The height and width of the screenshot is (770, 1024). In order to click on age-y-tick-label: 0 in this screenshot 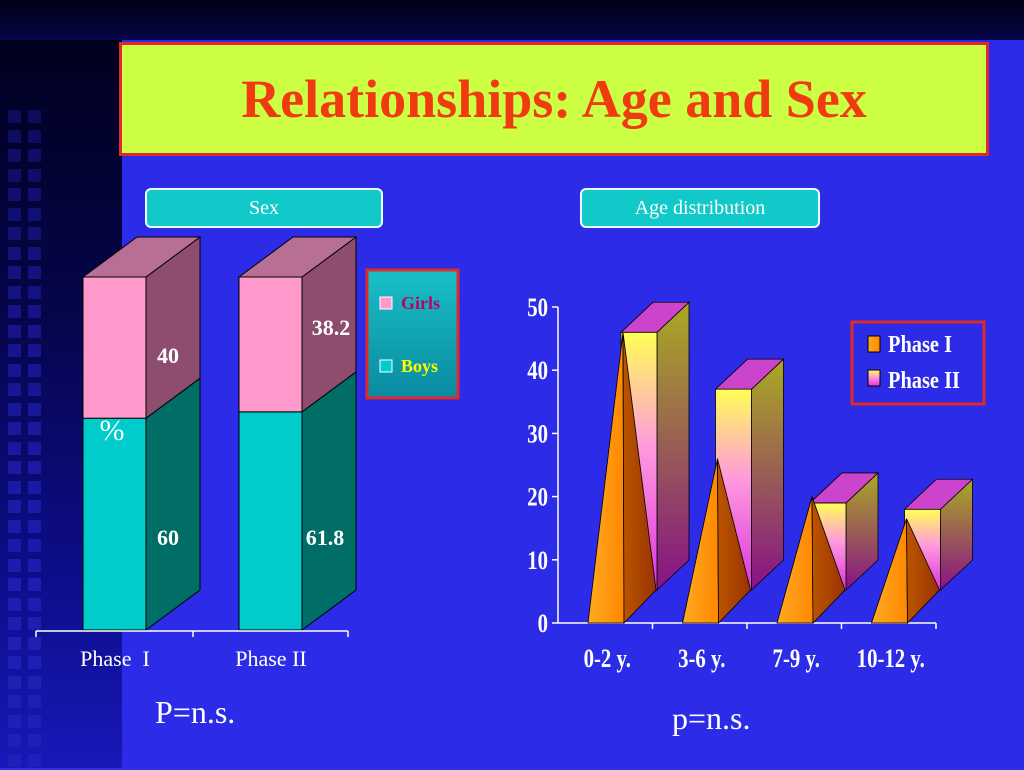, I will do `click(543, 624)`.